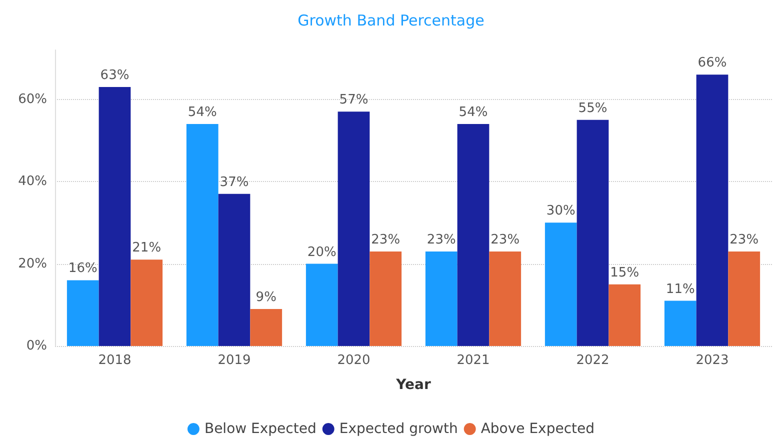 The height and width of the screenshot is (441, 782). I want to click on x-tick-label: 2019, so click(234, 360).